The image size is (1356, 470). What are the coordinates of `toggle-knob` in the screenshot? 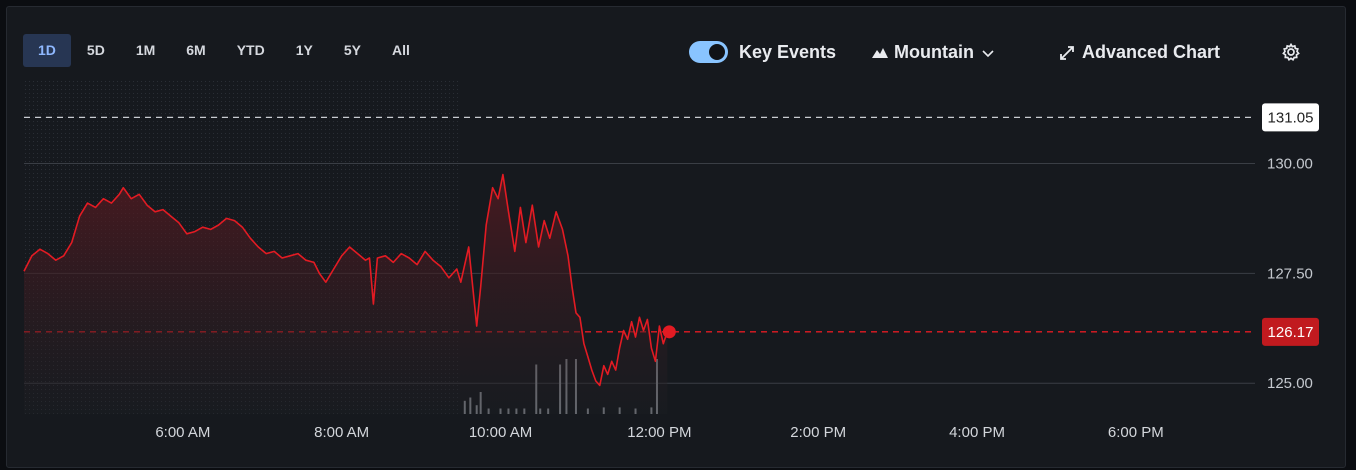 It's located at (717, 52).